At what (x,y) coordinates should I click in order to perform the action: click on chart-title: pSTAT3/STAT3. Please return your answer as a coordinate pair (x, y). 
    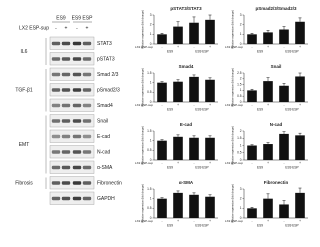
    Looking at the image, I should click on (186, 8).